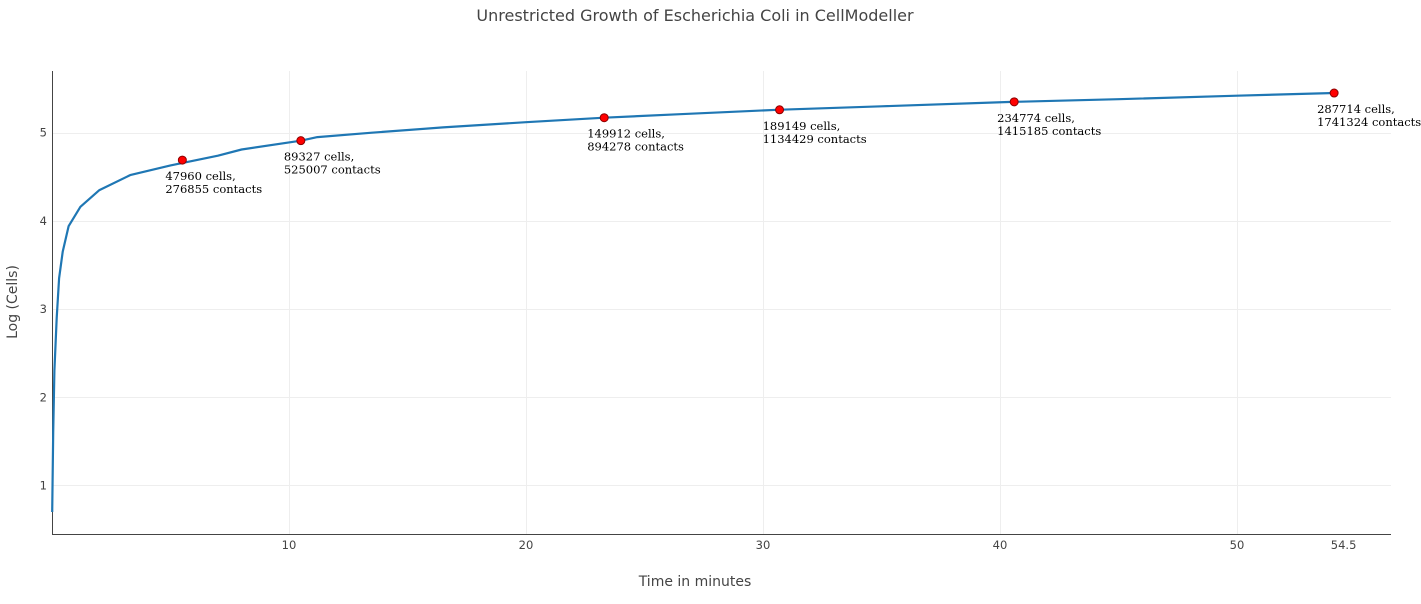 Image resolution: width=1421 pixels, height=604 pixels. I want to click on x-tick-label: 30, so click(763, 545).